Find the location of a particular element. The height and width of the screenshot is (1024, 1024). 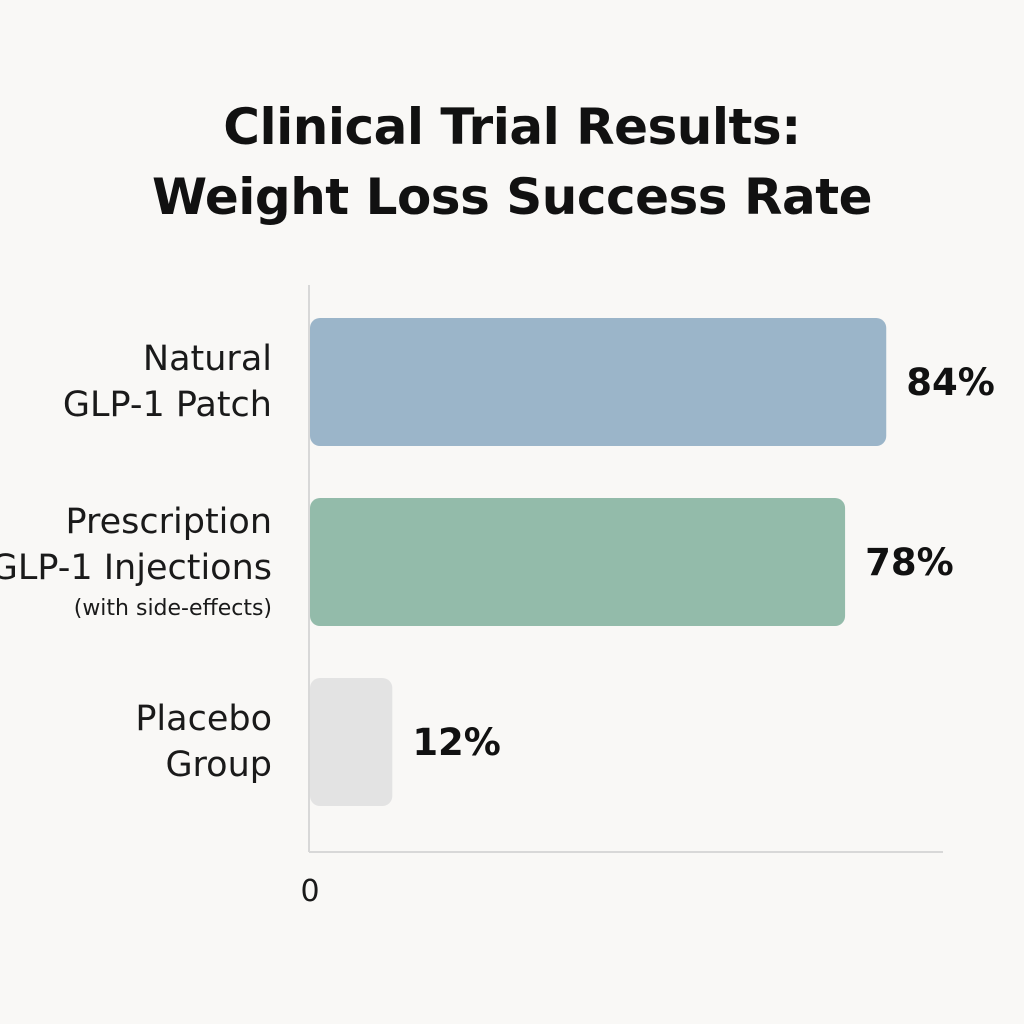

bar-value-label: 78% is located at coordinates (909, 562).